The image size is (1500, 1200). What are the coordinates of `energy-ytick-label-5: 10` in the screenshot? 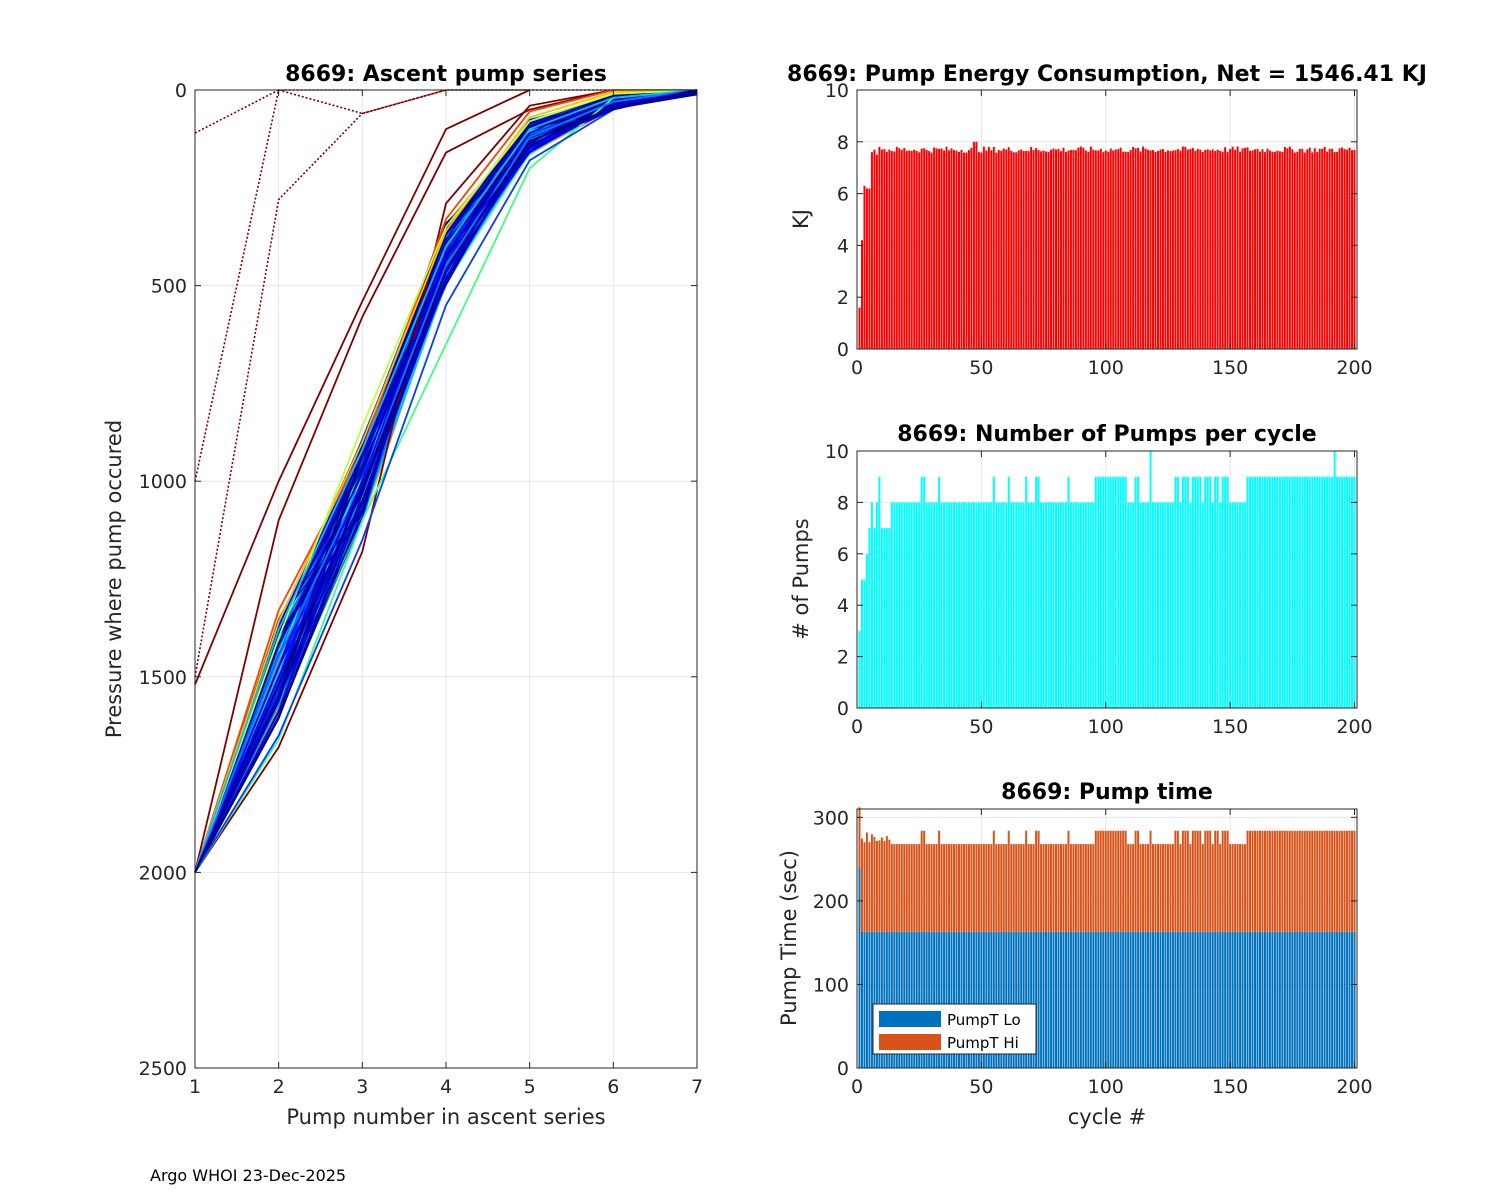 It's located at (837, 91).